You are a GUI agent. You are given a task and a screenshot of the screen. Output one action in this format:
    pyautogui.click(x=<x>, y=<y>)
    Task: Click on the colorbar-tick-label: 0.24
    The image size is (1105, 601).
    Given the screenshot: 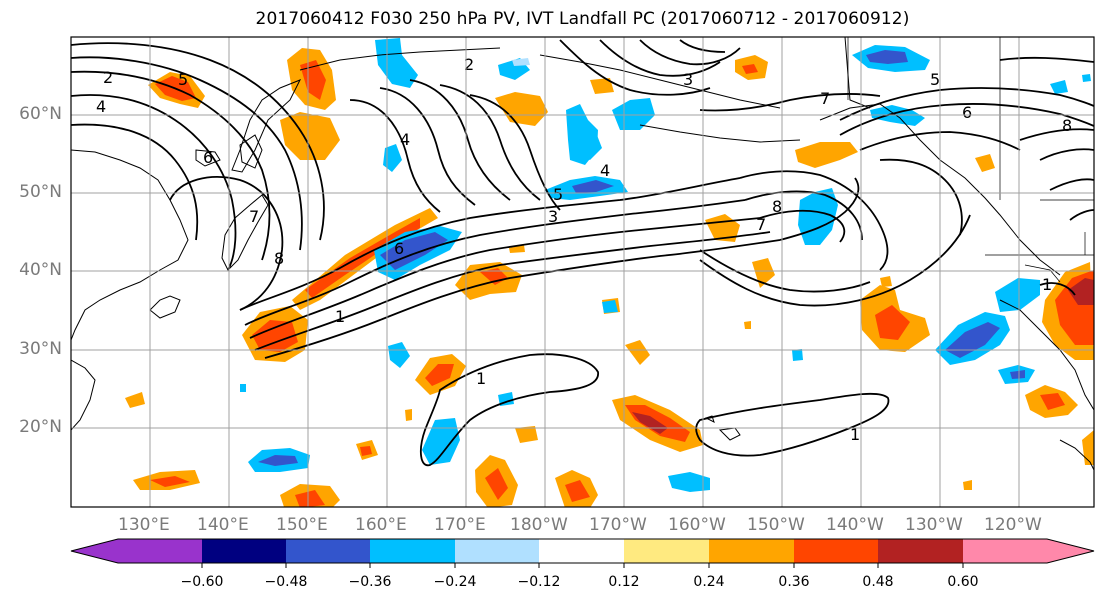 What is the action you would take?
    pyautogui.click(x=709, y=582)
    